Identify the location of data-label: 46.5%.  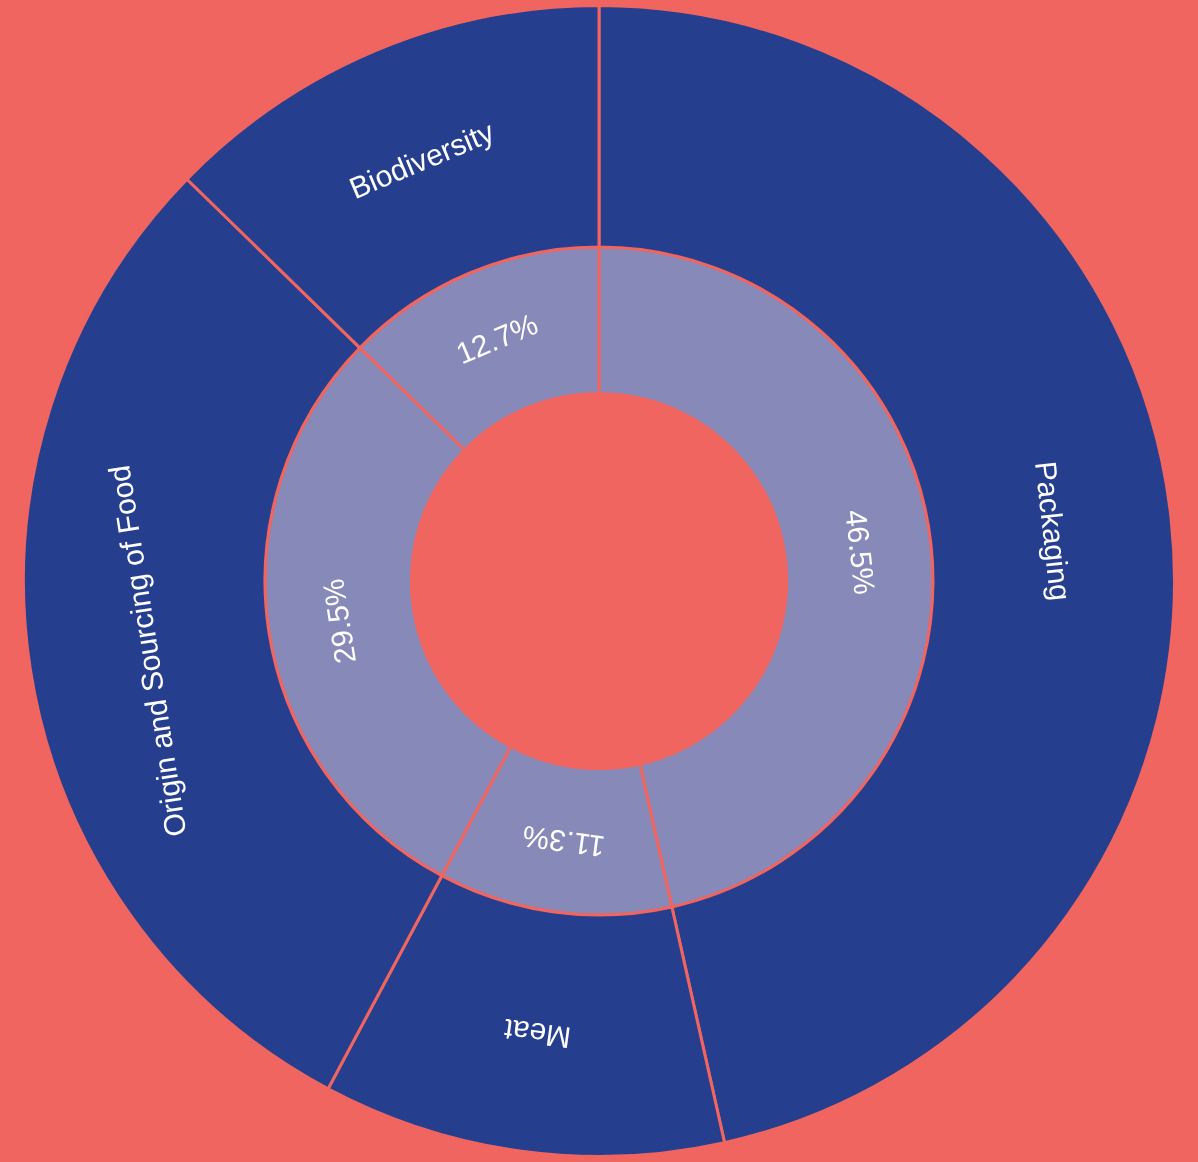
(860, 552).